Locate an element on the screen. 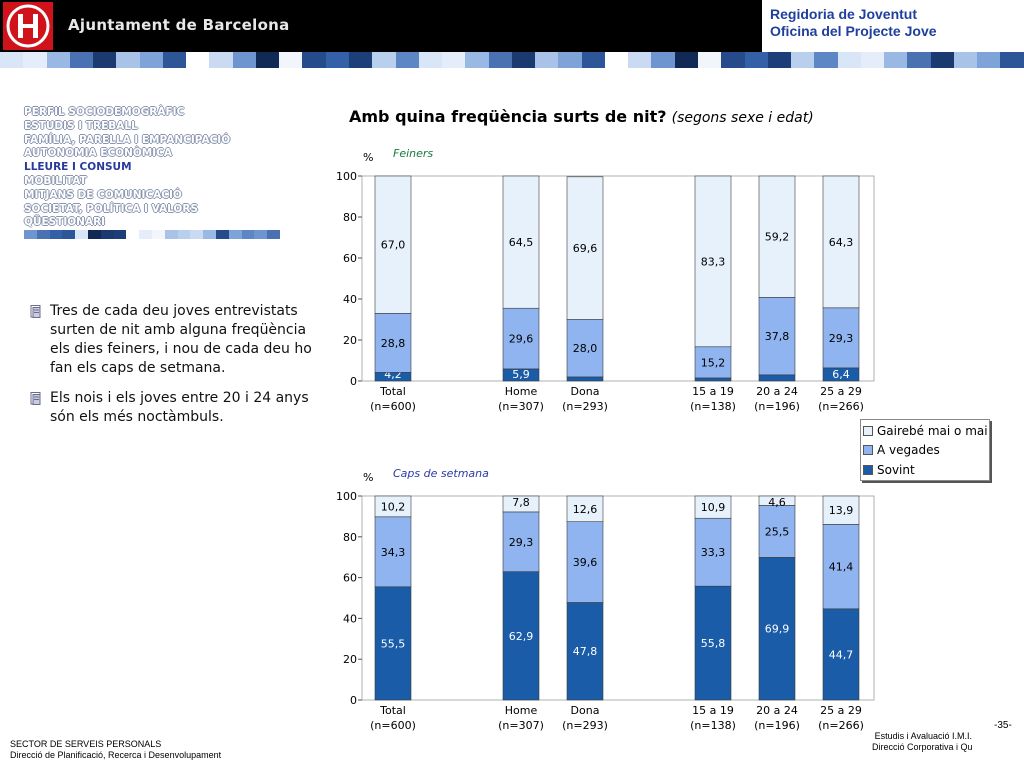 The height and width of the screenshot is (768, 1024). data-label: 64,5 is located at coordinates (521, 242).